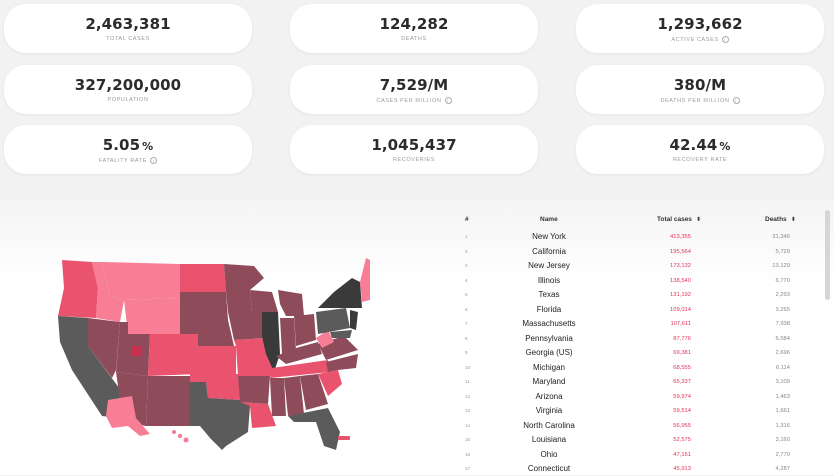 The height and width of the screenshot is (476, 834). Describe the element at coordinates (174, 432) in the screenshot. I see `state-hawaii` at that location.